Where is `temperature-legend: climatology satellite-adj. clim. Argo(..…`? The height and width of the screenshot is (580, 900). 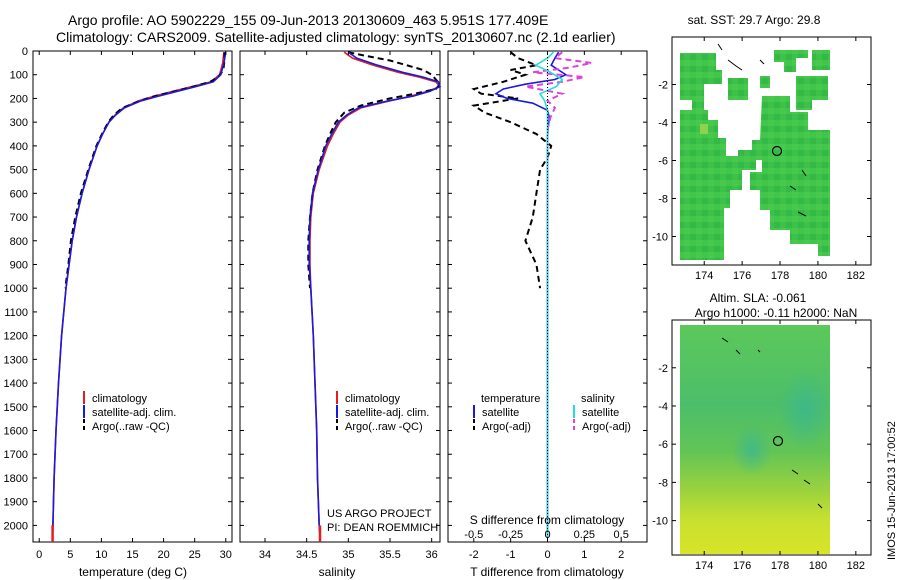
temperature-legend: climatology satellite-adj. clim. Argo(..… is located at coordinates (129, 412).